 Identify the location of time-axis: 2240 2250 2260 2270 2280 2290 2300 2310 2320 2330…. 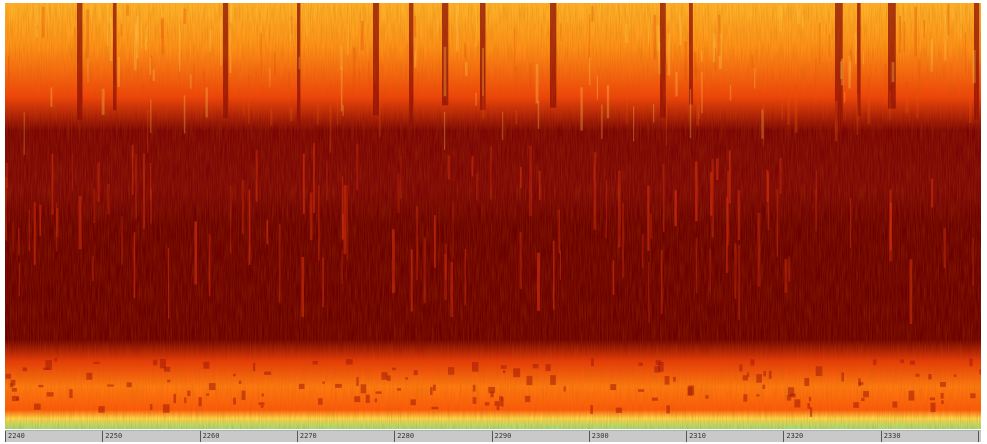
(493, 436).